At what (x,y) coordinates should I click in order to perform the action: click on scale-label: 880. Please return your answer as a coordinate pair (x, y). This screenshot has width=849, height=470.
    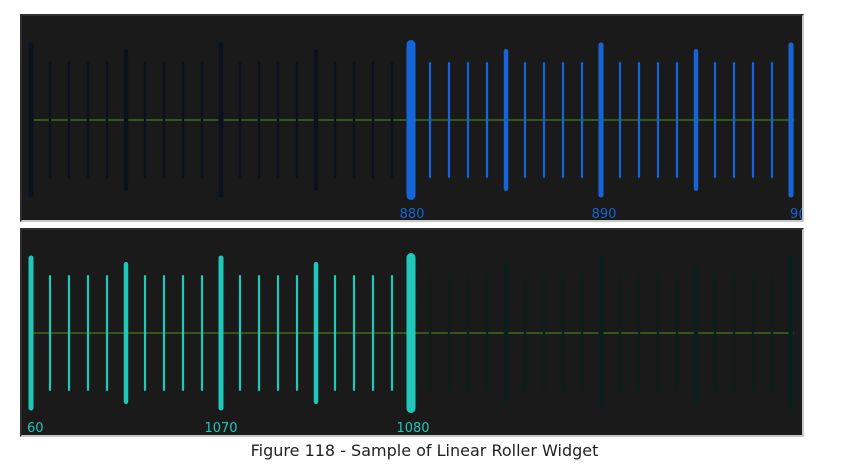
    Looking at the image, I should click on (412, 213).